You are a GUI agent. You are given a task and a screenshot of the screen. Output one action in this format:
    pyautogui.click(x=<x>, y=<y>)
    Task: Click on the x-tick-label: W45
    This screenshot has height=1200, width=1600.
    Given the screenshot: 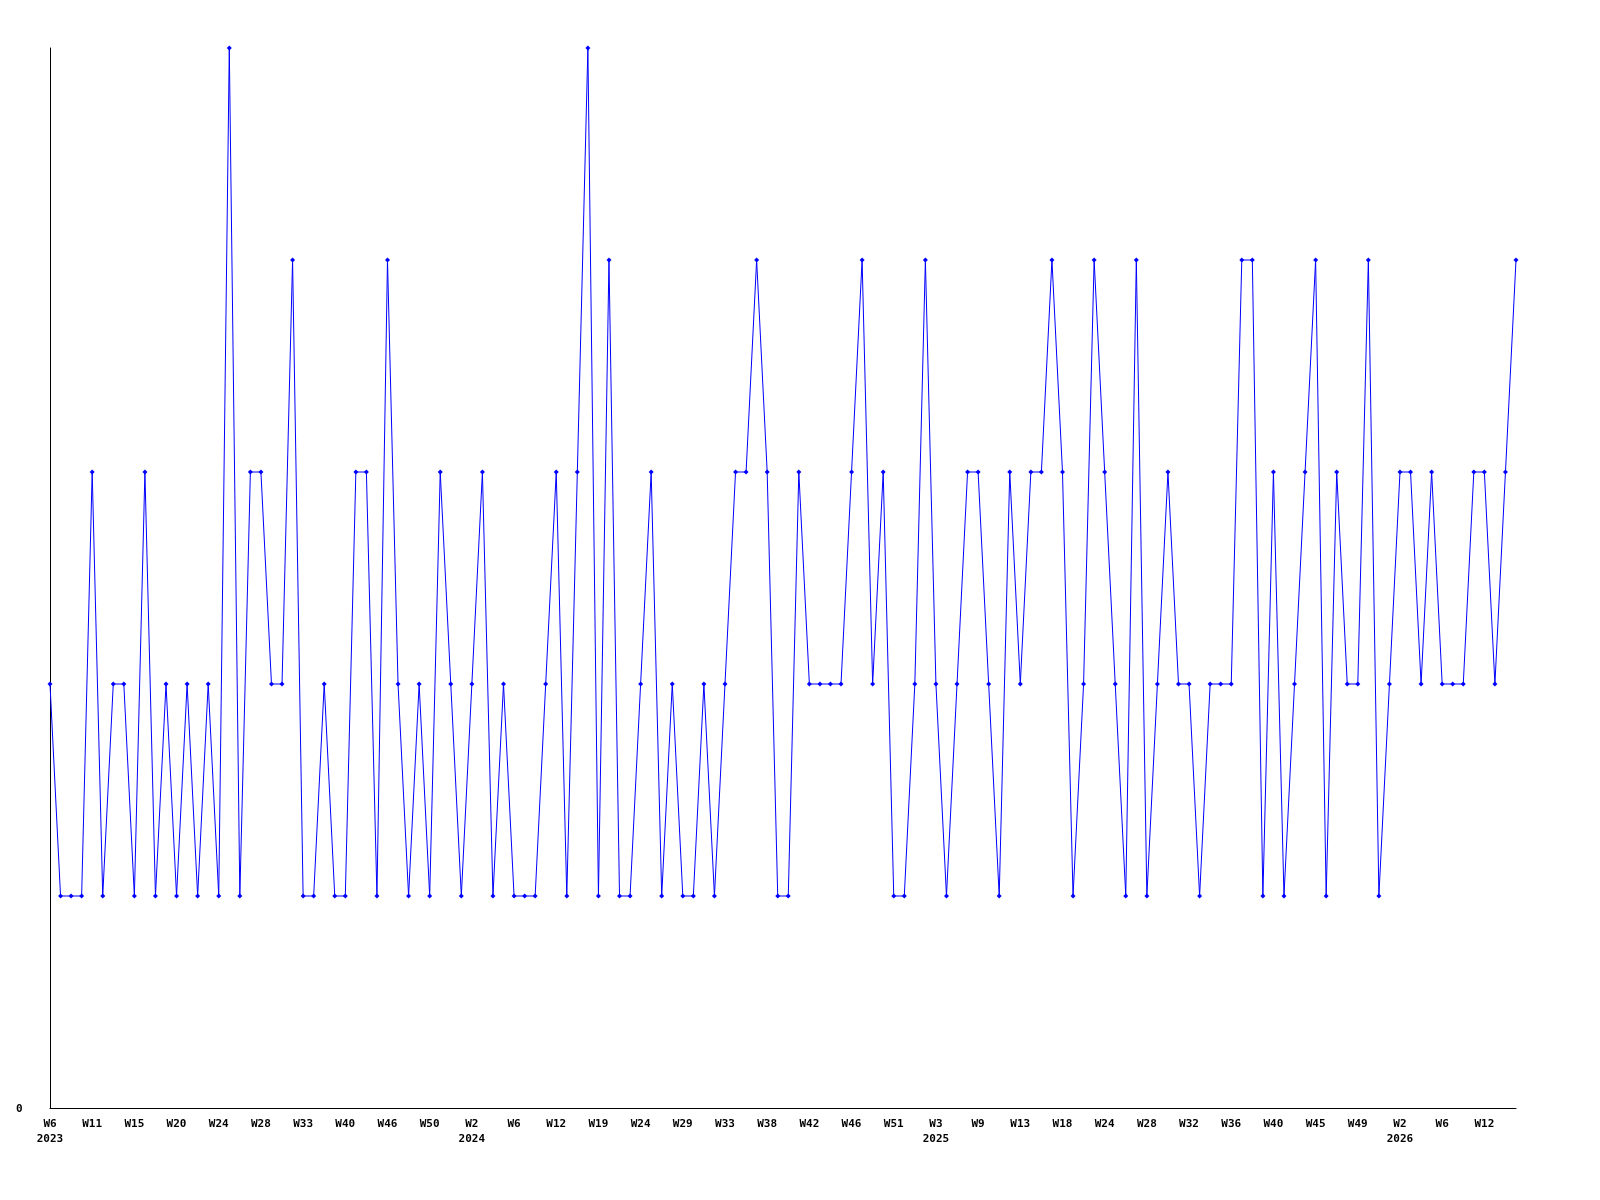 What is the action you would take?
    pyautogui.click(x=1315, y=1123)
    